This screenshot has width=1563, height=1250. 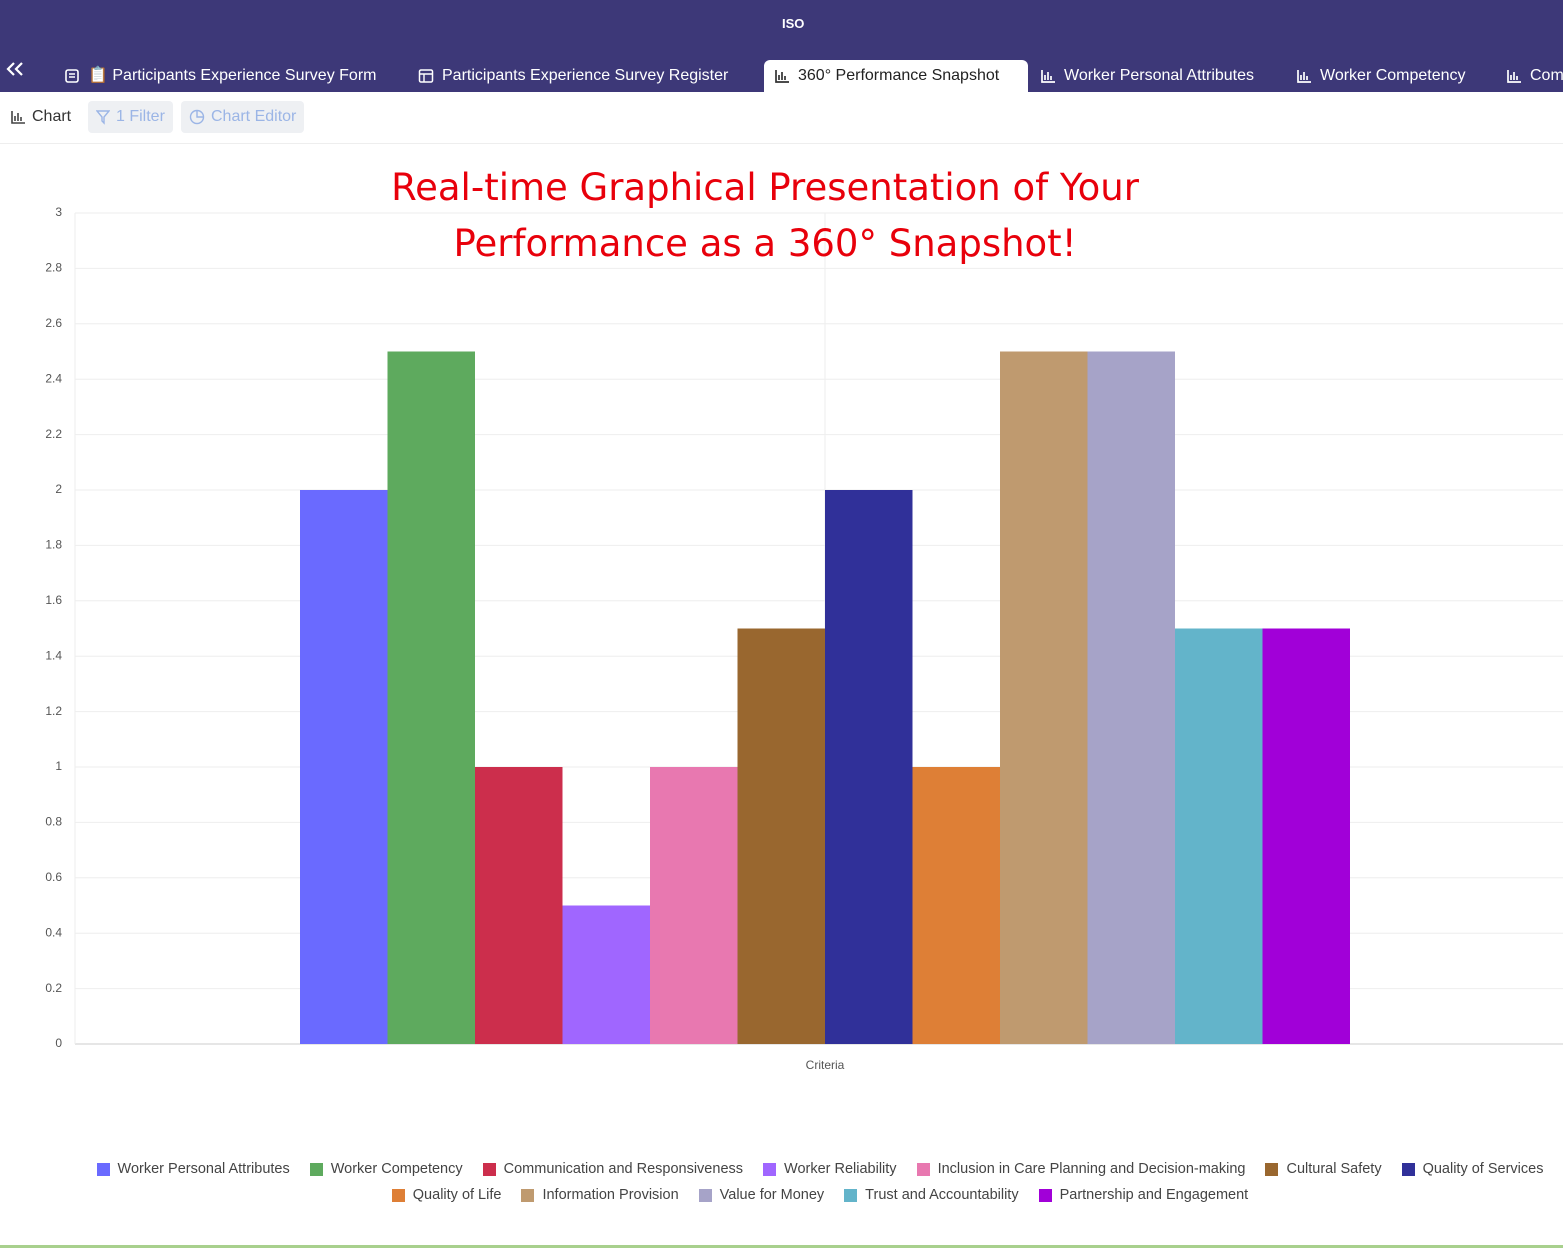 I want to click on legend-label: Worker Personal Attributes, so click(x=203, y=1169).